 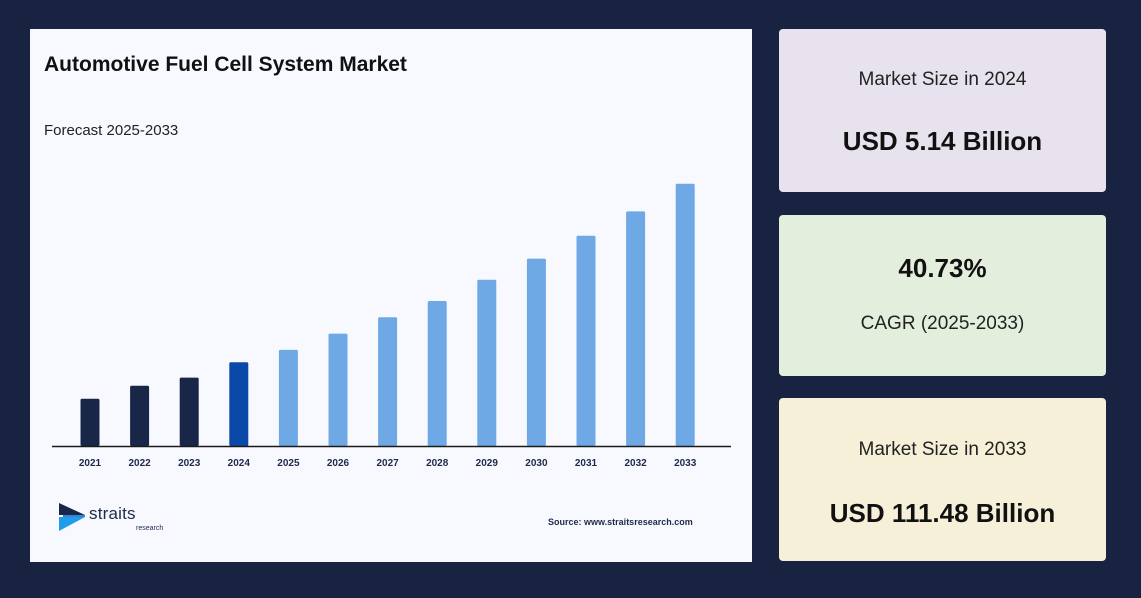 What do you see at coordinates (90, 422) in the screenshot?
I see `bar-2021` at bounding box center [90, 422].